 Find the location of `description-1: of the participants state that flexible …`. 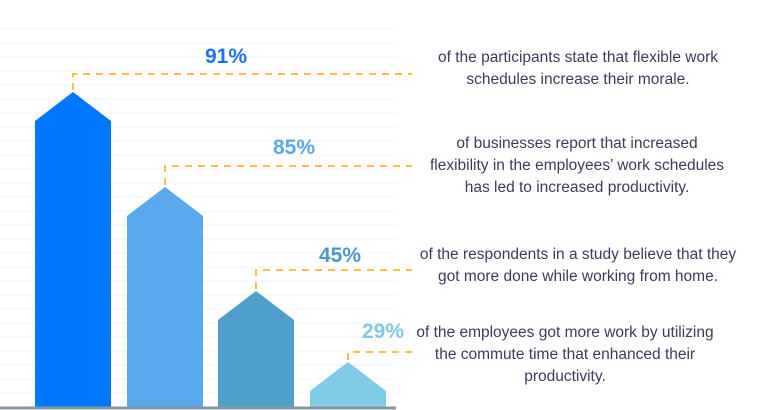

description-1: of the participants state that flexible … is located at coordinates (577, 68).